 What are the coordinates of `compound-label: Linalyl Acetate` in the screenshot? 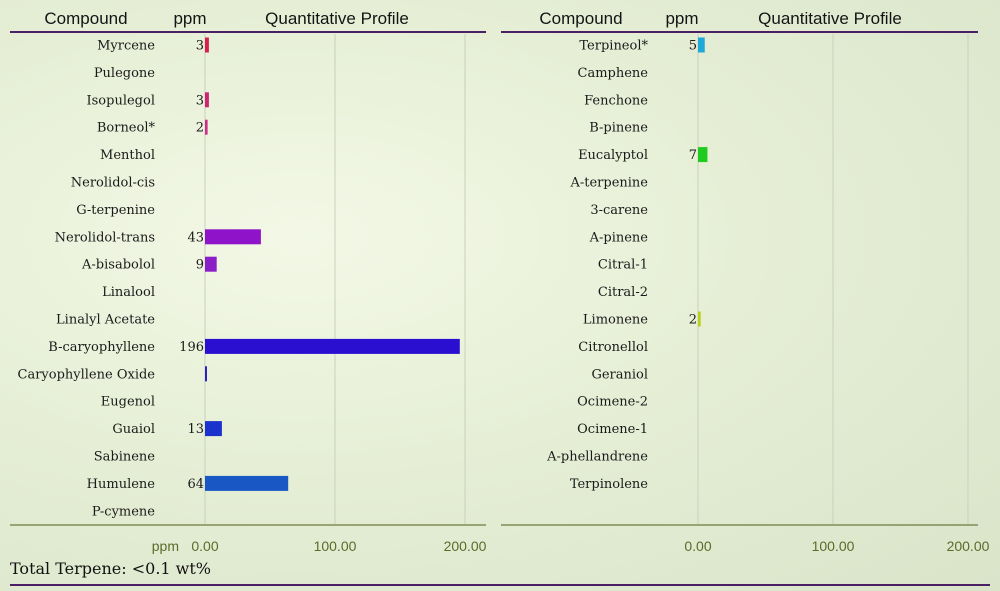 It's located at (105, 320).